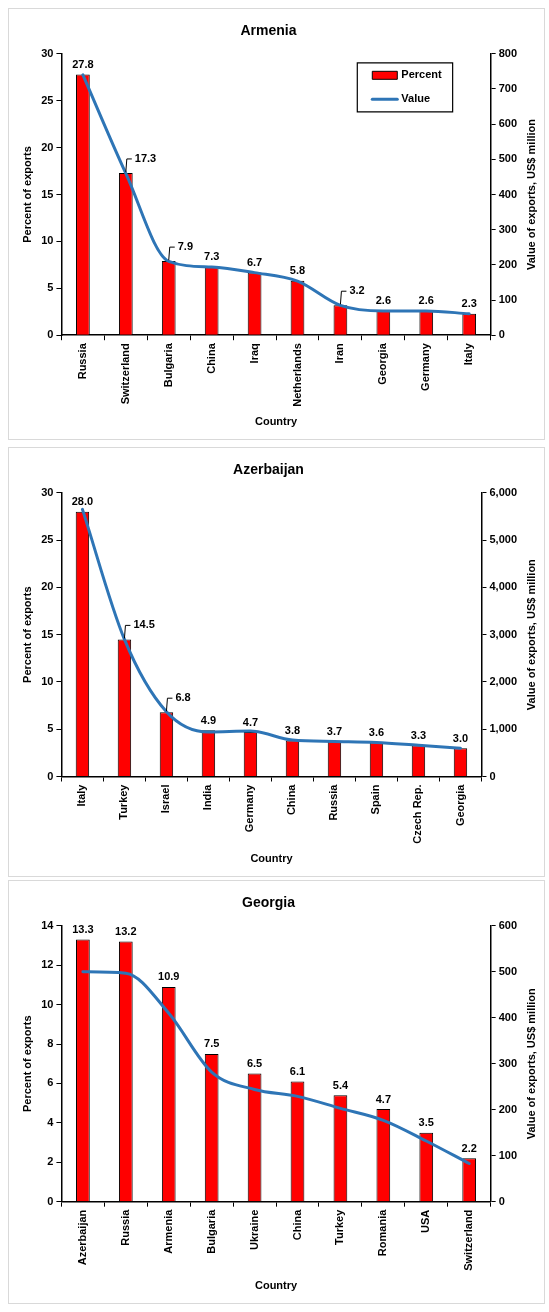  I want to click on data-label: 10.9, so click(169, 976).